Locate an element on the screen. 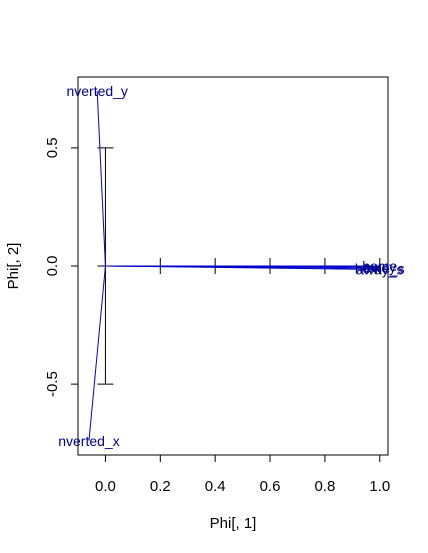  vector-inverted-y is located at coordinates (101, 179).